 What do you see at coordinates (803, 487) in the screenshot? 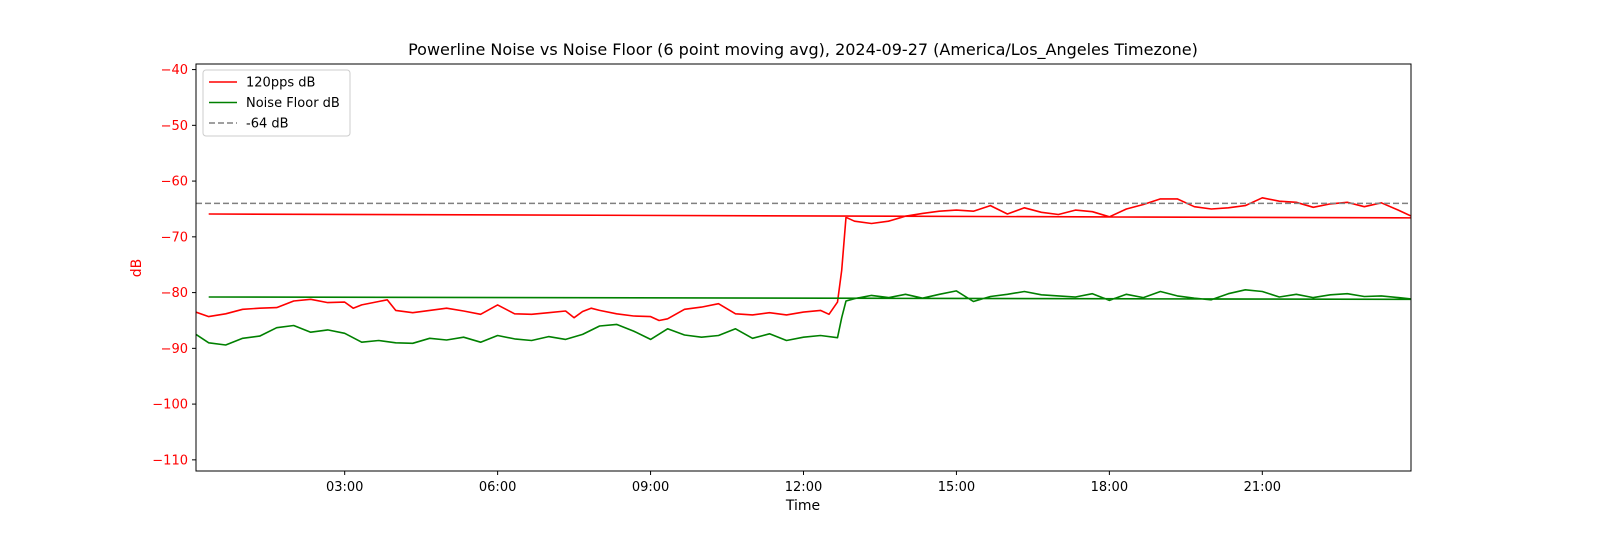
I see `x-tick-label-3: 12:00` at bounding box center [803, 487].